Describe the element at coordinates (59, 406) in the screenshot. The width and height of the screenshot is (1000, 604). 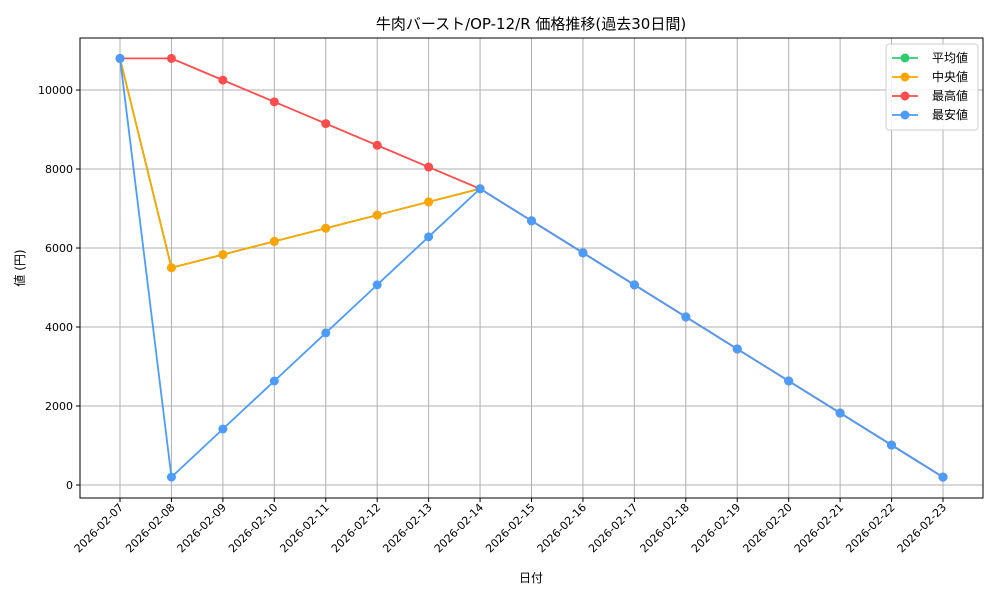
I see `y-tick-label: 2000` at that location.